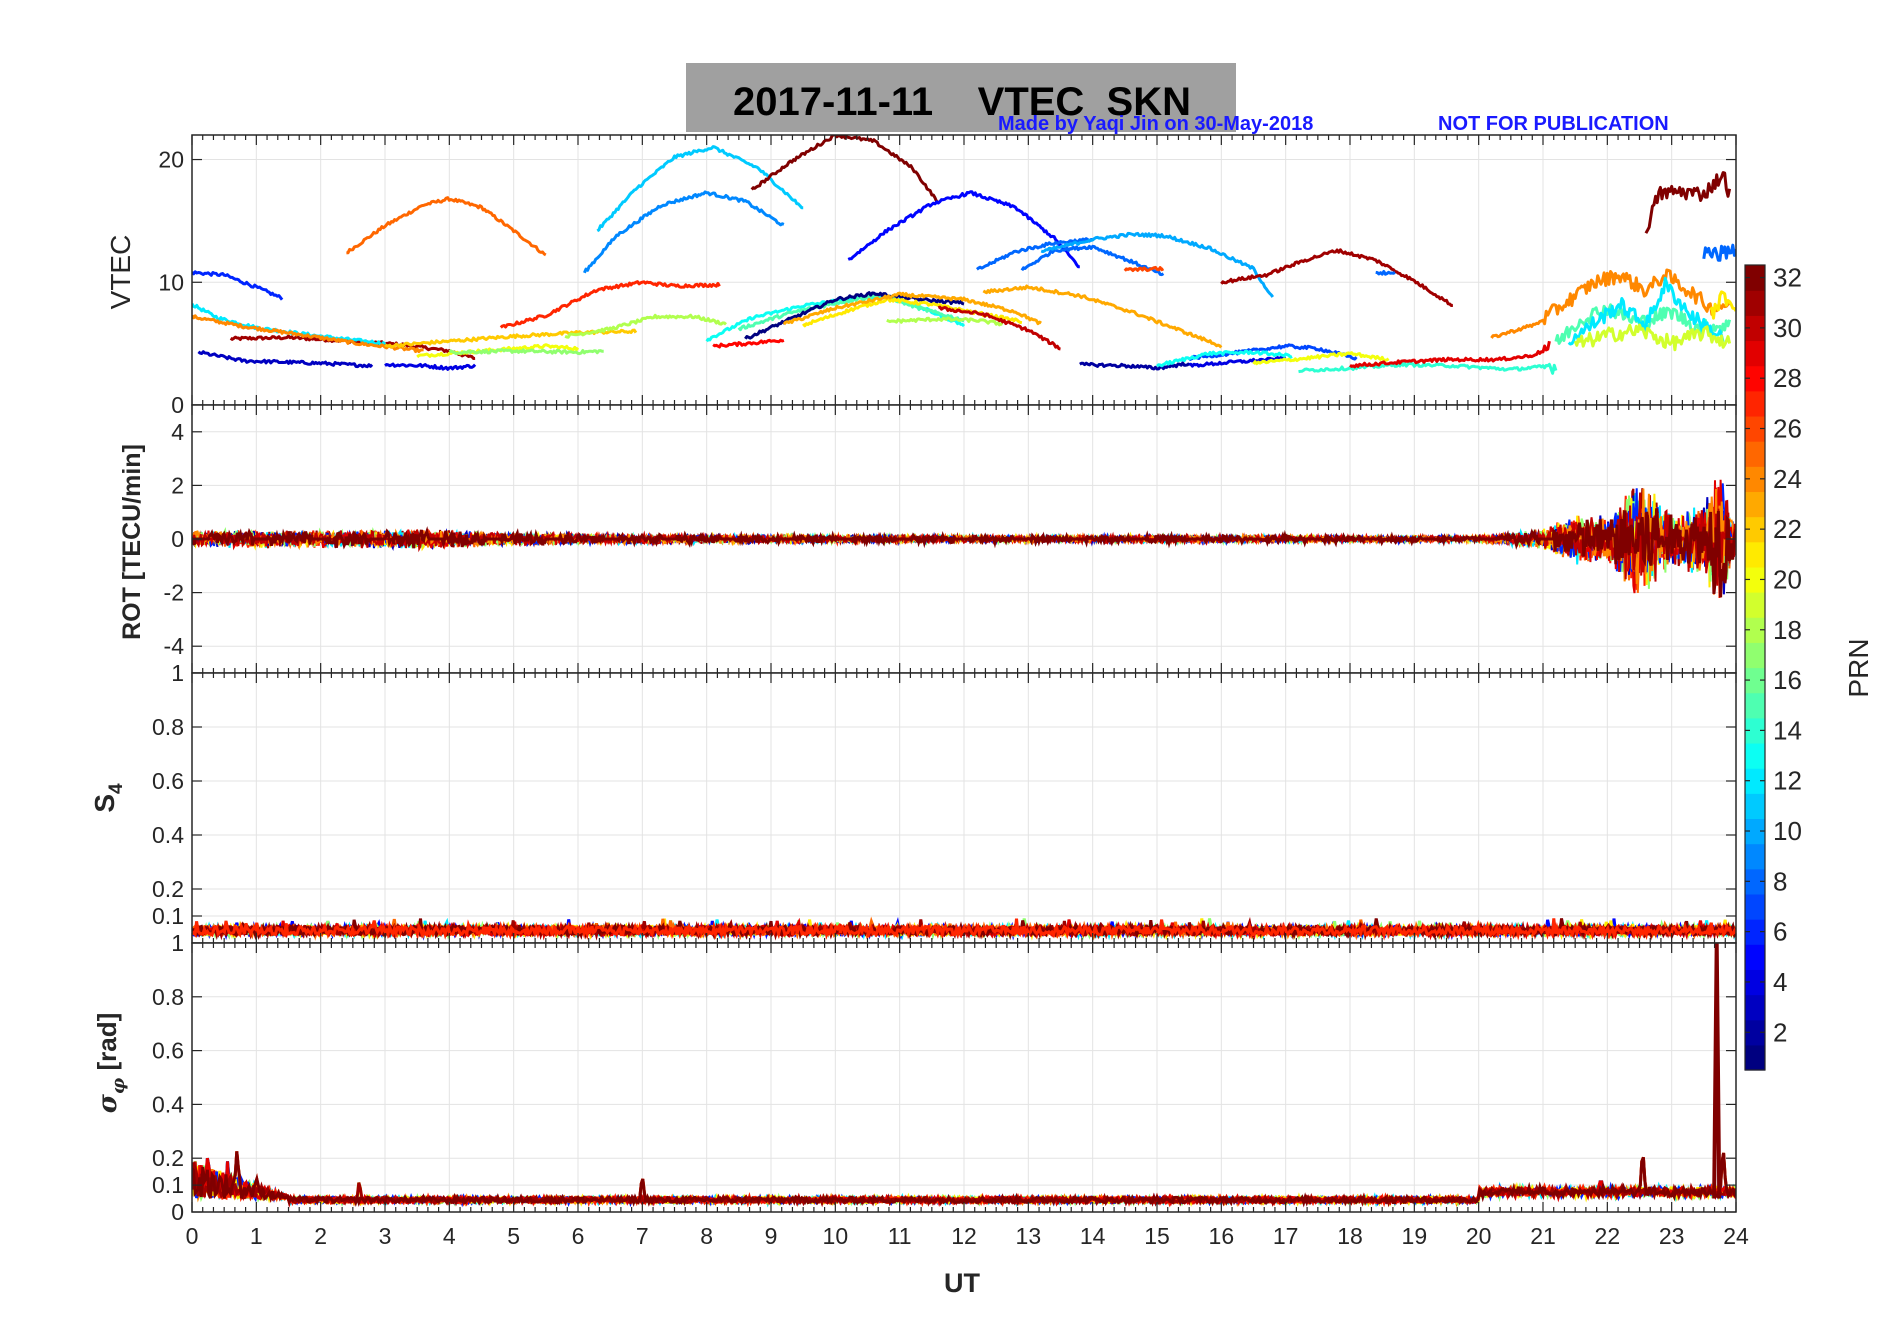 This screenshot has width=1902, height=1330. Describe the element at coordinates (385, 1236) in the screenshot. I see `xtick-label: 3` at that location.